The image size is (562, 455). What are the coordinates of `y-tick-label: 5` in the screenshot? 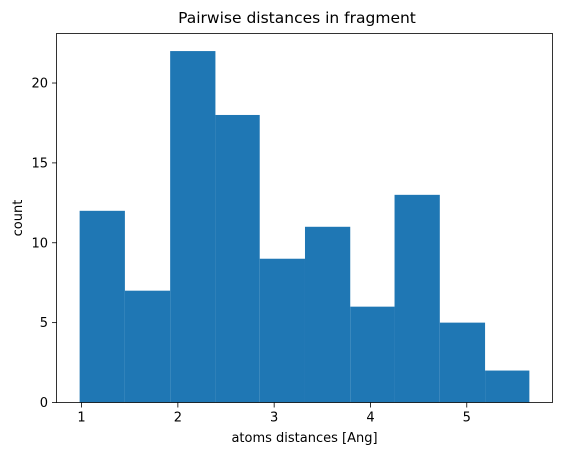 It's located at (44, 323).